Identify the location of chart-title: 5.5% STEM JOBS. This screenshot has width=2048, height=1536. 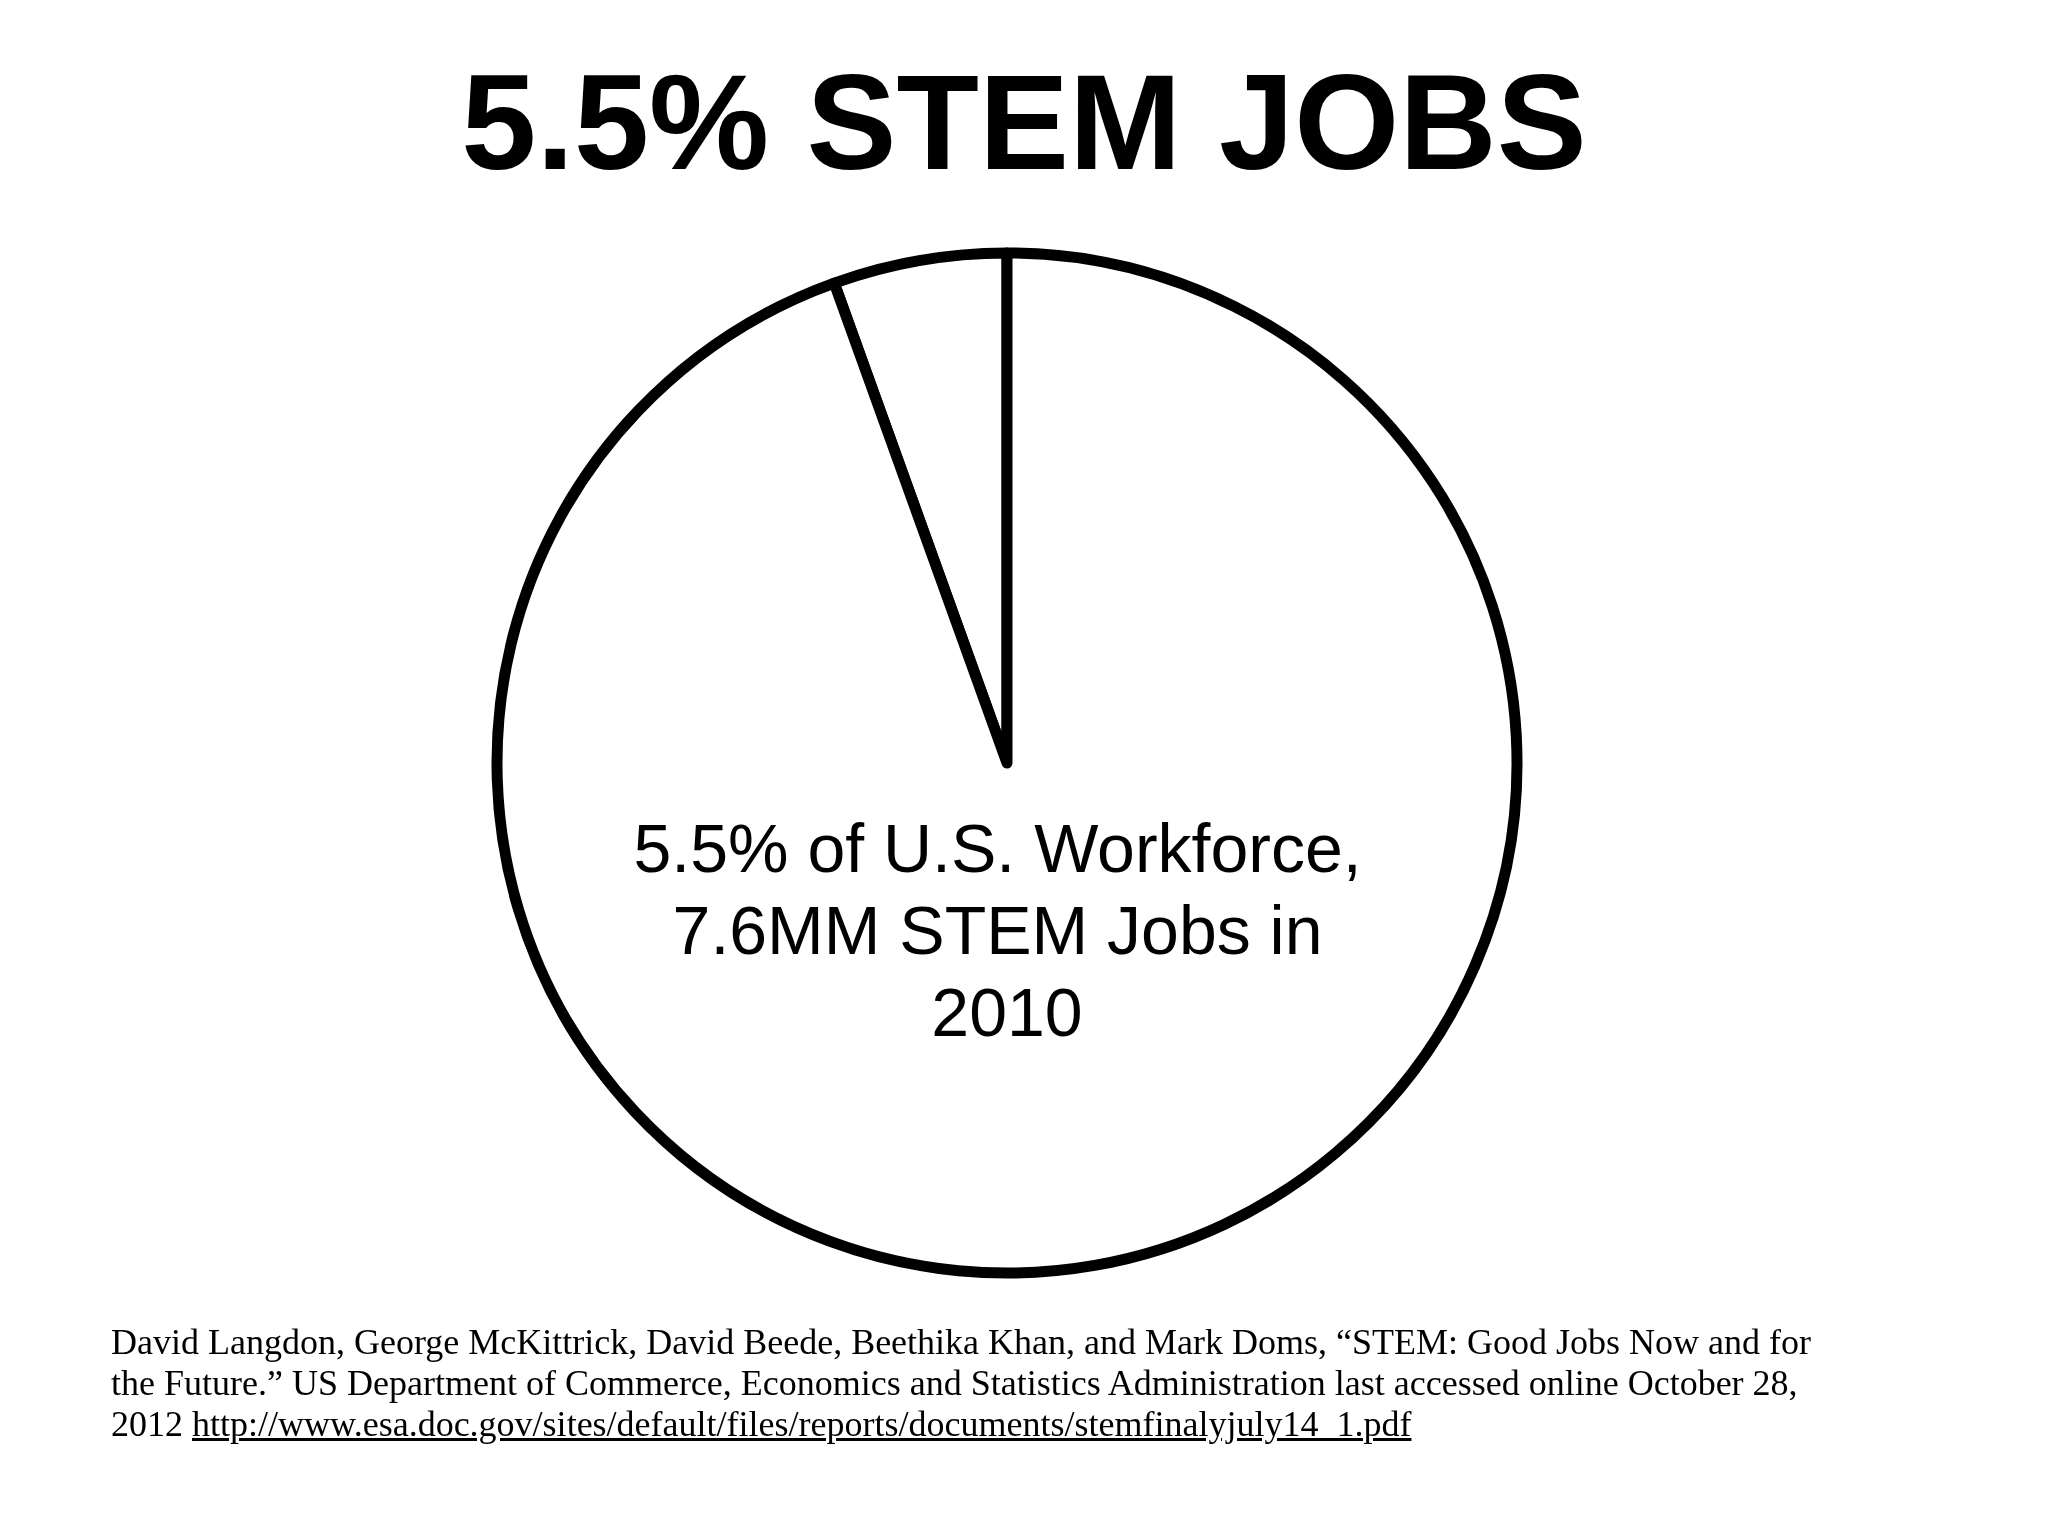
(1024, 122).